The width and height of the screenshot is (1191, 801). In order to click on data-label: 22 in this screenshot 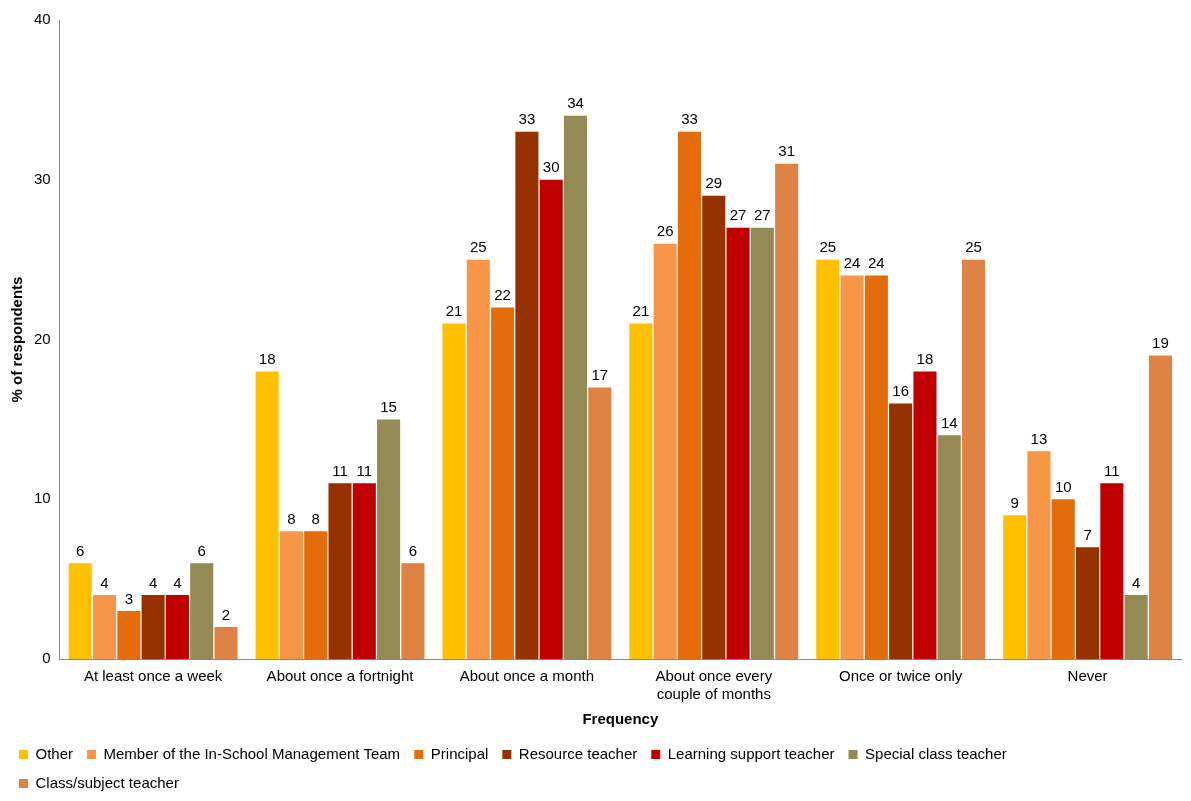, I will do `click(502, 295)`.